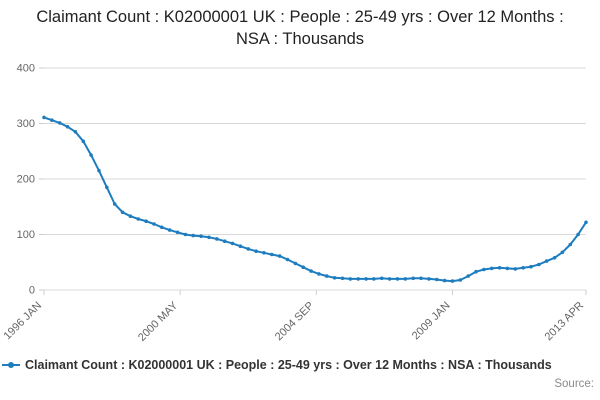  I want to click on series-marker-icon, so click(11, 365).